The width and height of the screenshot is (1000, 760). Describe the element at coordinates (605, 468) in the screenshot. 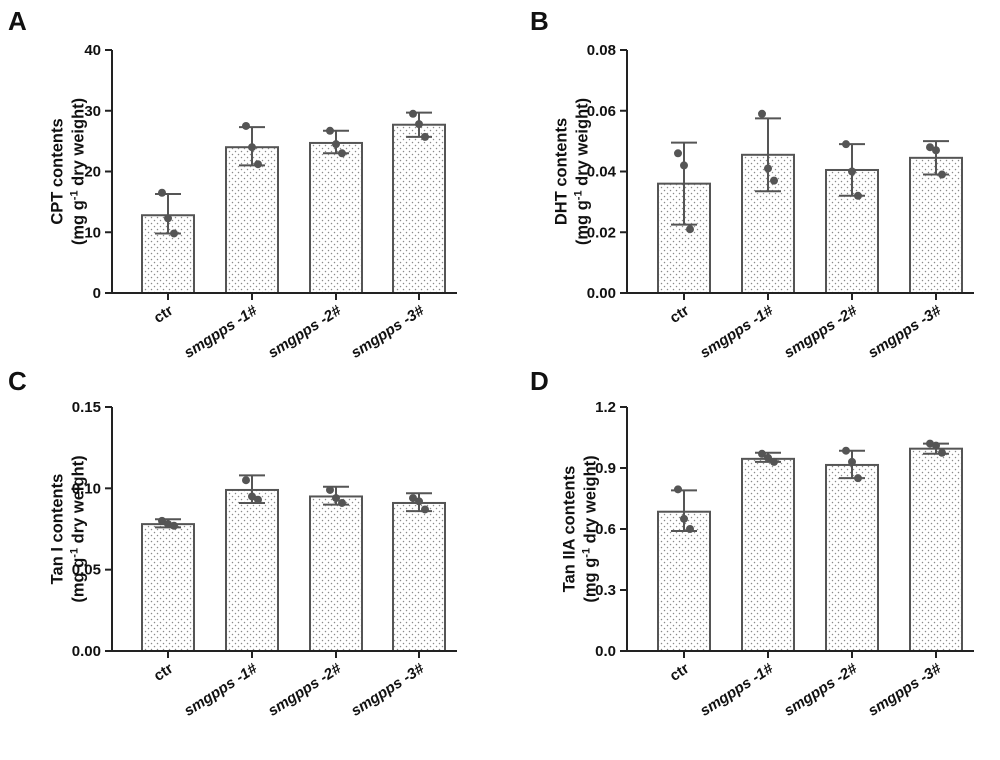

I see `y-tick-label-3: 0.9` at that location.